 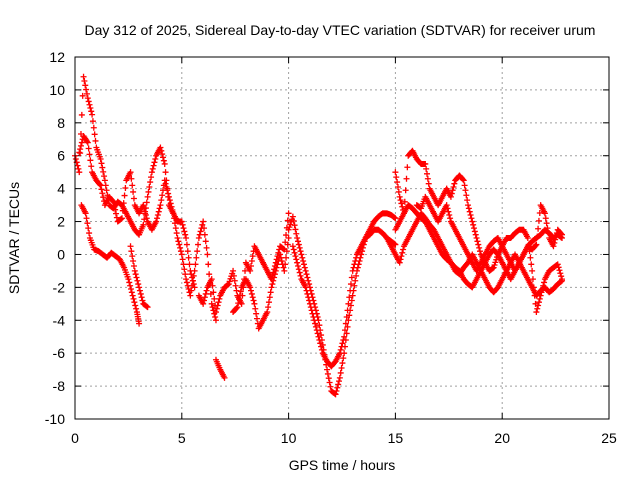 I want to click on x-tick-label: 15, so click(x=396, y=438).